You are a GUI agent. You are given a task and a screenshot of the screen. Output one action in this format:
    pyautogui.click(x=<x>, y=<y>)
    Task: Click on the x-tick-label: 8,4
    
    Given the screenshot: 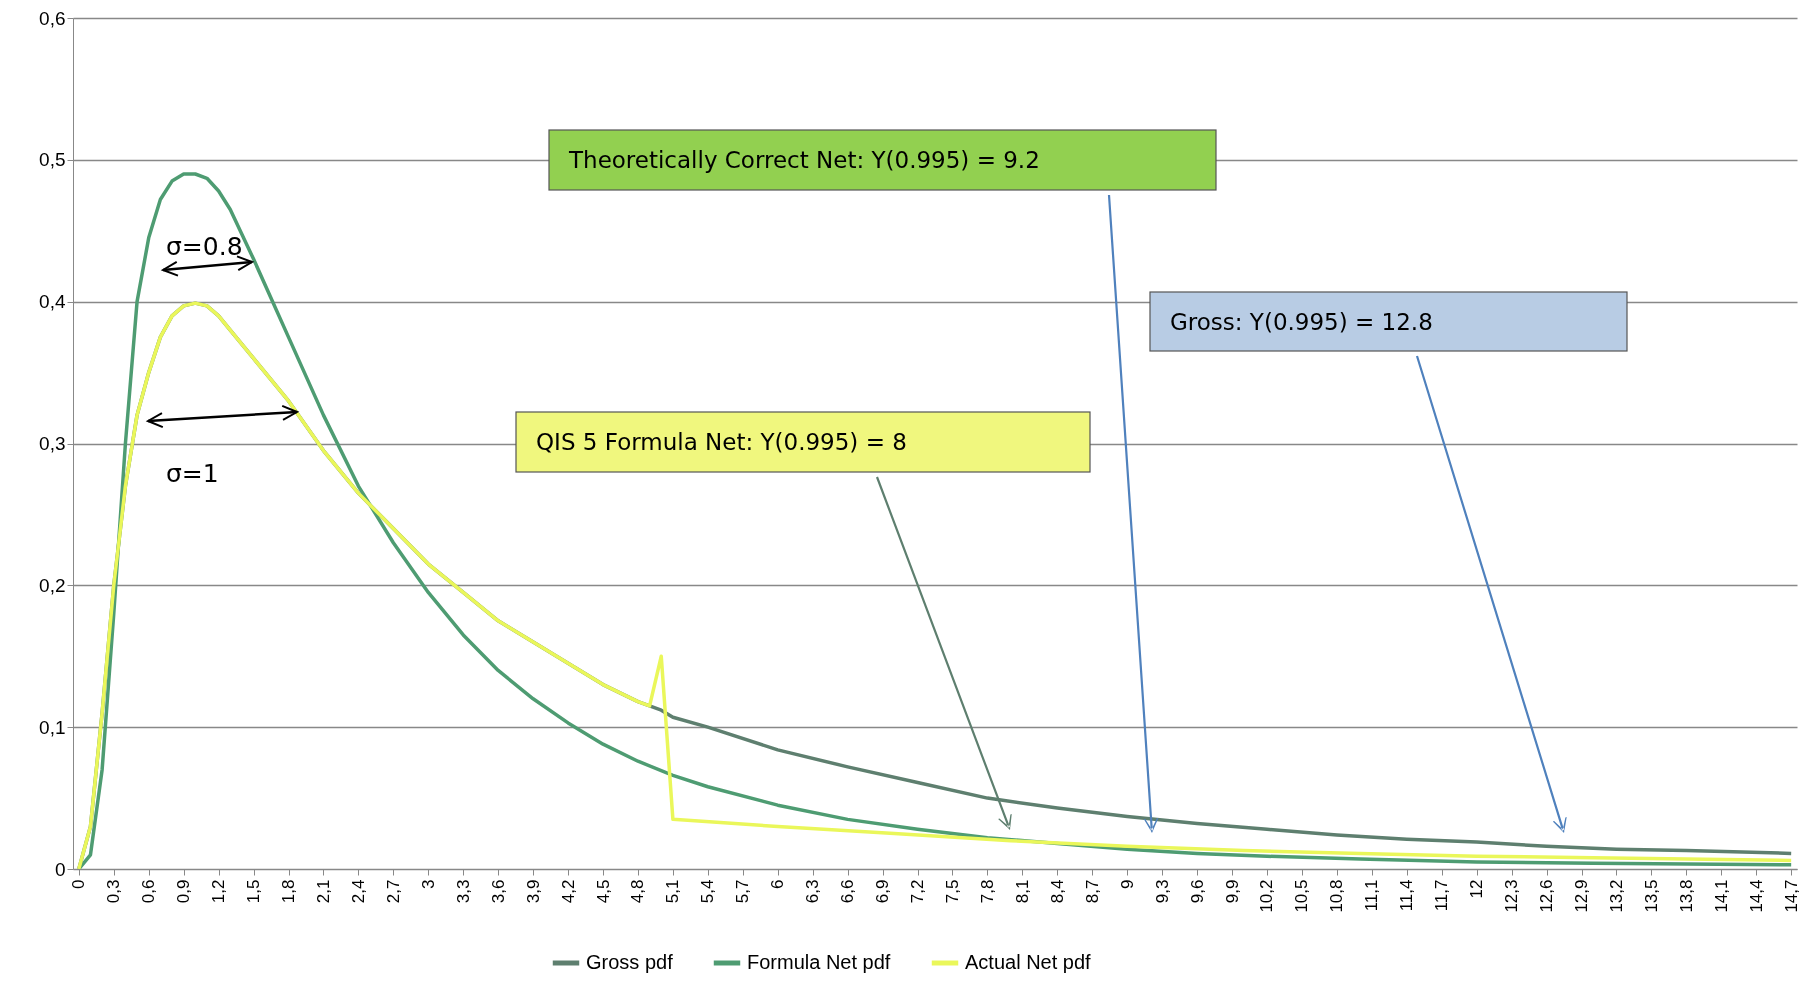 What is the action you would take?
    pyautogui.click(x=1057, y=891)
    